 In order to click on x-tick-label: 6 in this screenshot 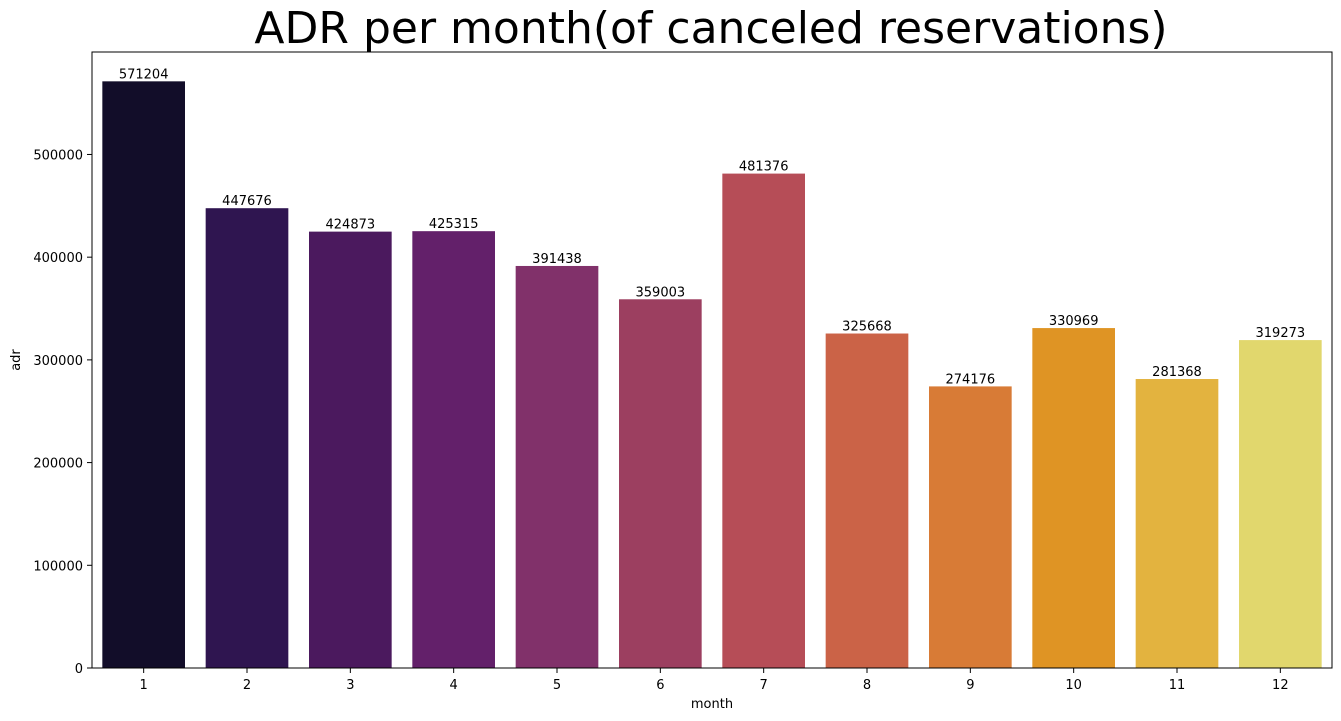, I will do `click(660, 685)`.